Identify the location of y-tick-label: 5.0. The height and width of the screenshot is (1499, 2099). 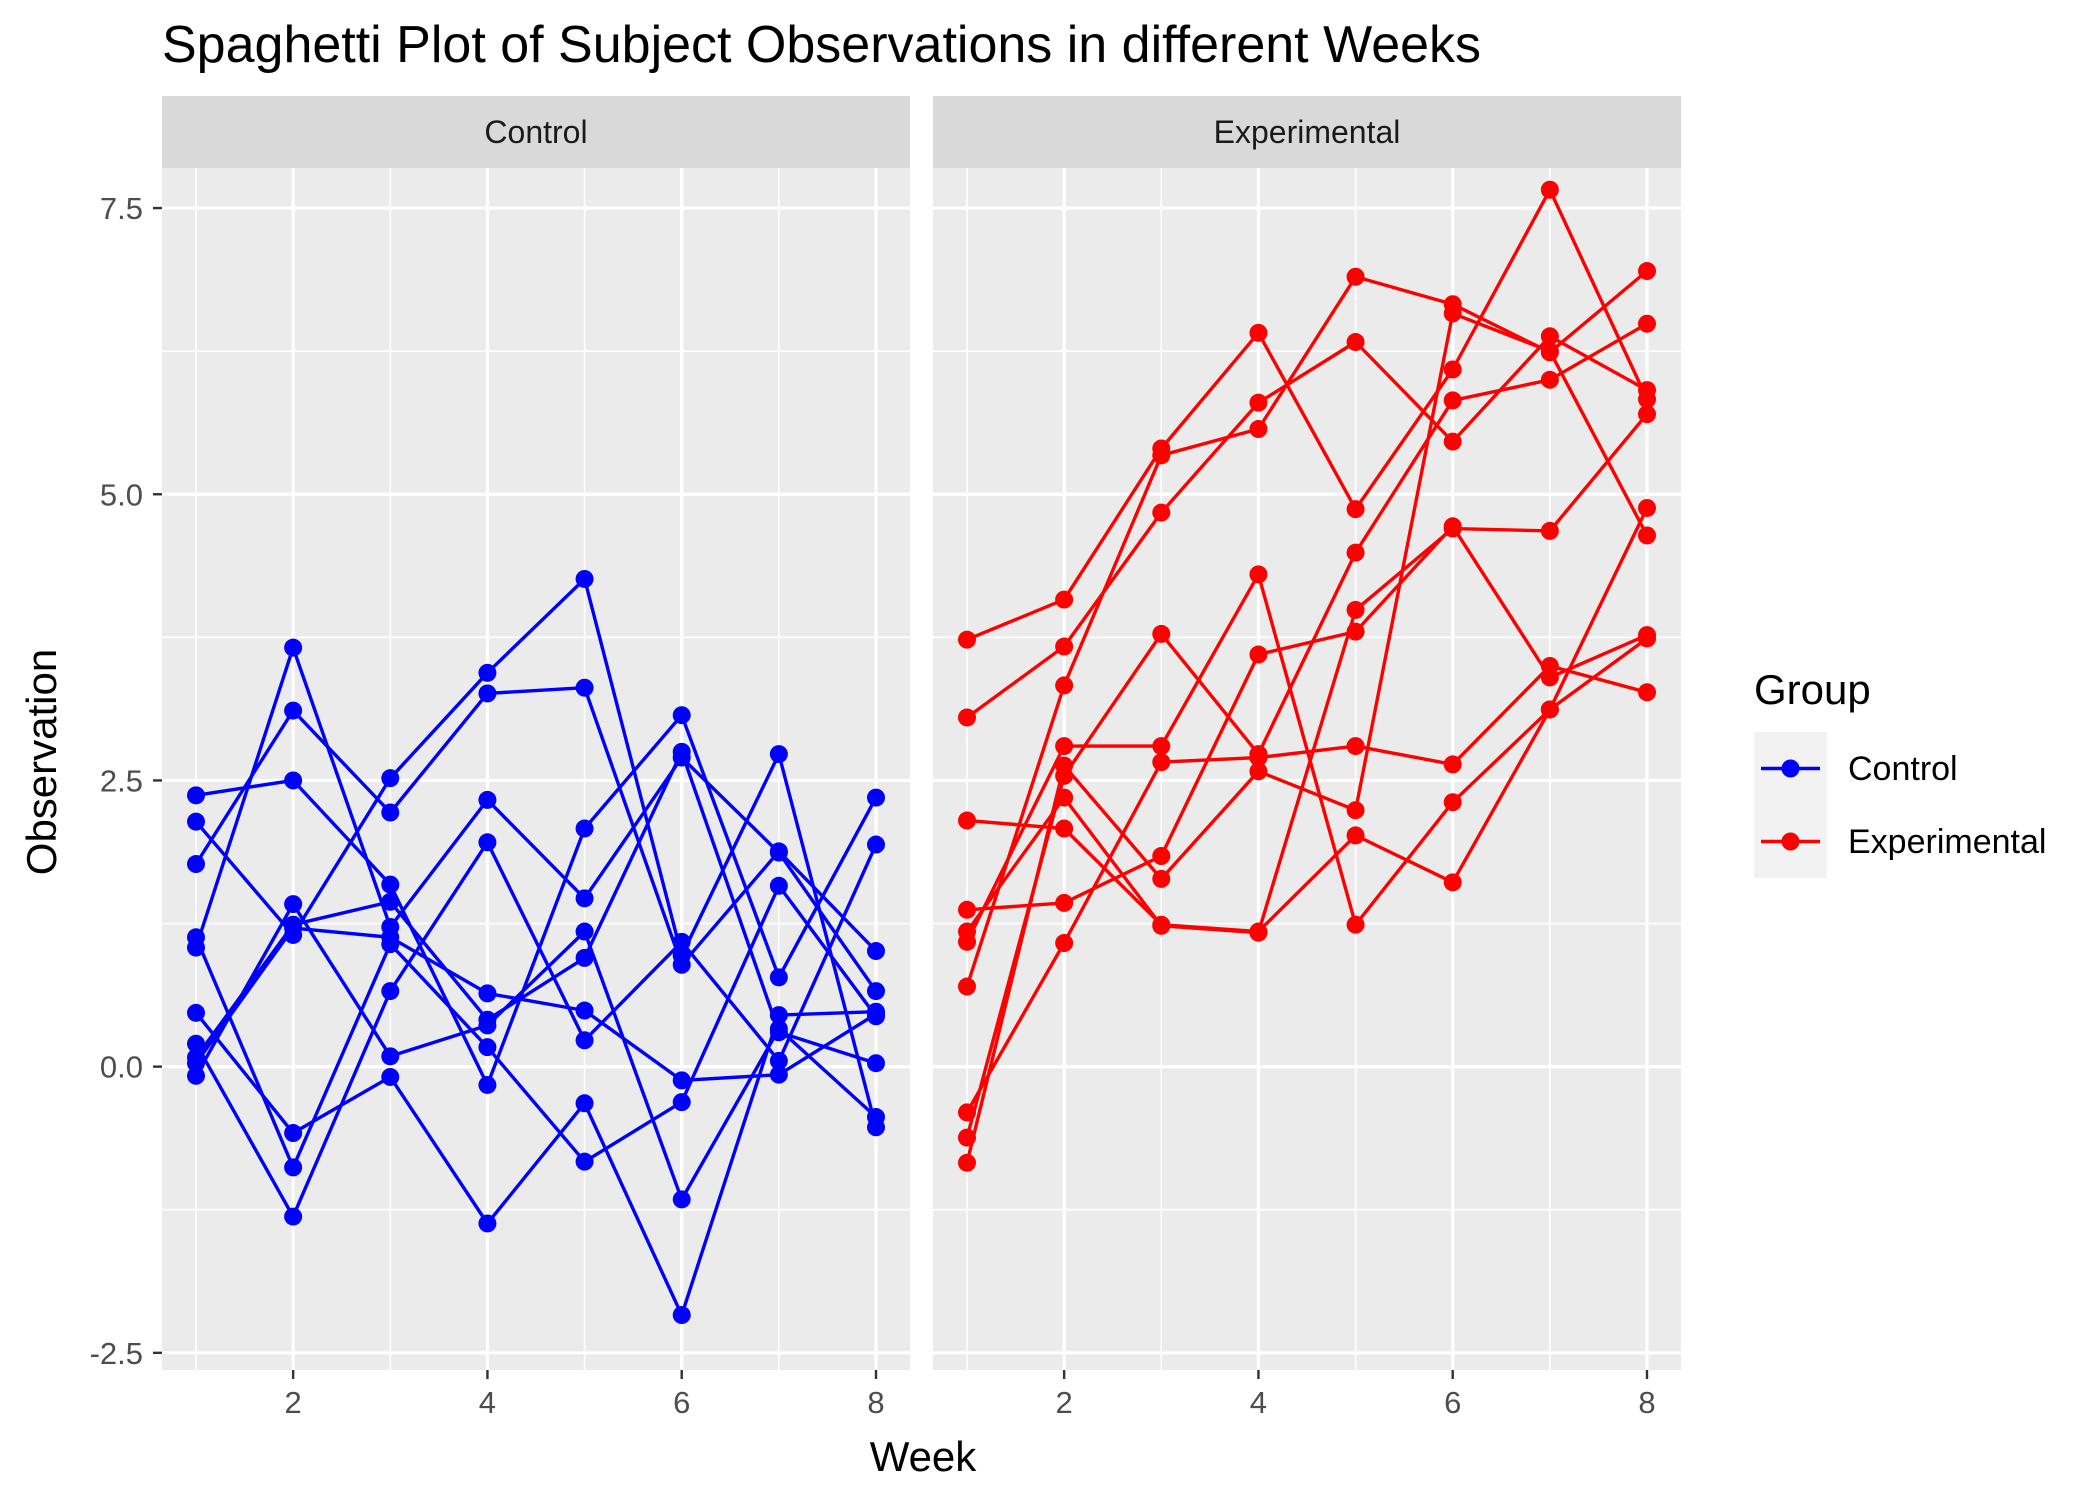
(121, 494).